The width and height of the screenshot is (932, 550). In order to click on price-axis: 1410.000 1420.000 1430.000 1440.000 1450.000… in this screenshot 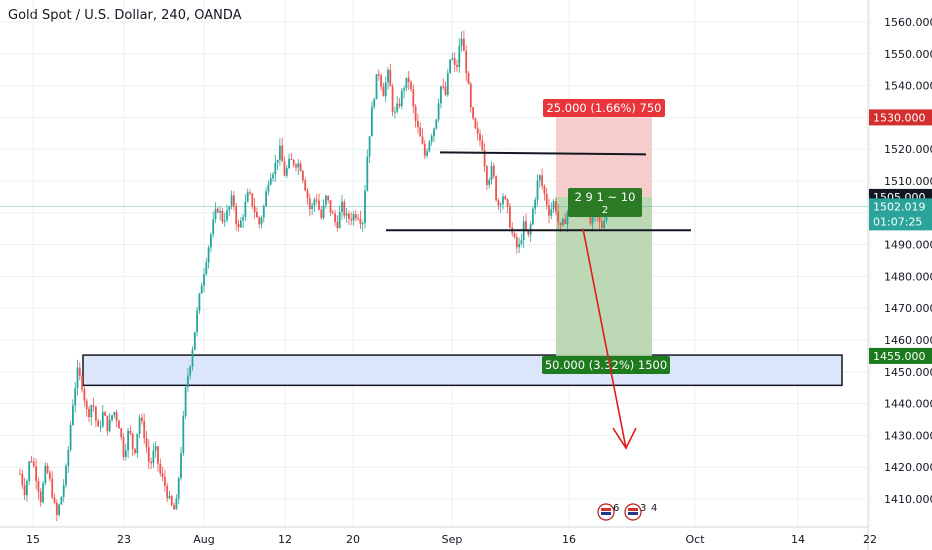, I will do `click(900, 261)`.